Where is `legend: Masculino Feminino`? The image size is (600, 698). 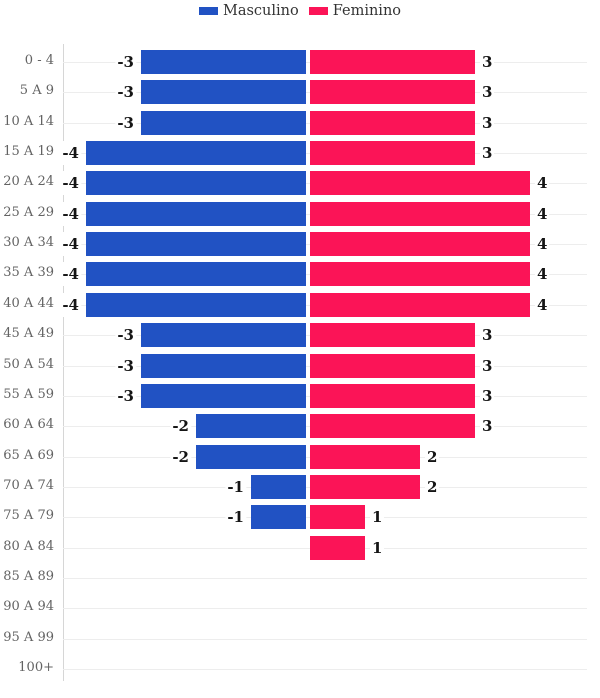 legend: Masculino Feminino is located at coordinates (300, 11).